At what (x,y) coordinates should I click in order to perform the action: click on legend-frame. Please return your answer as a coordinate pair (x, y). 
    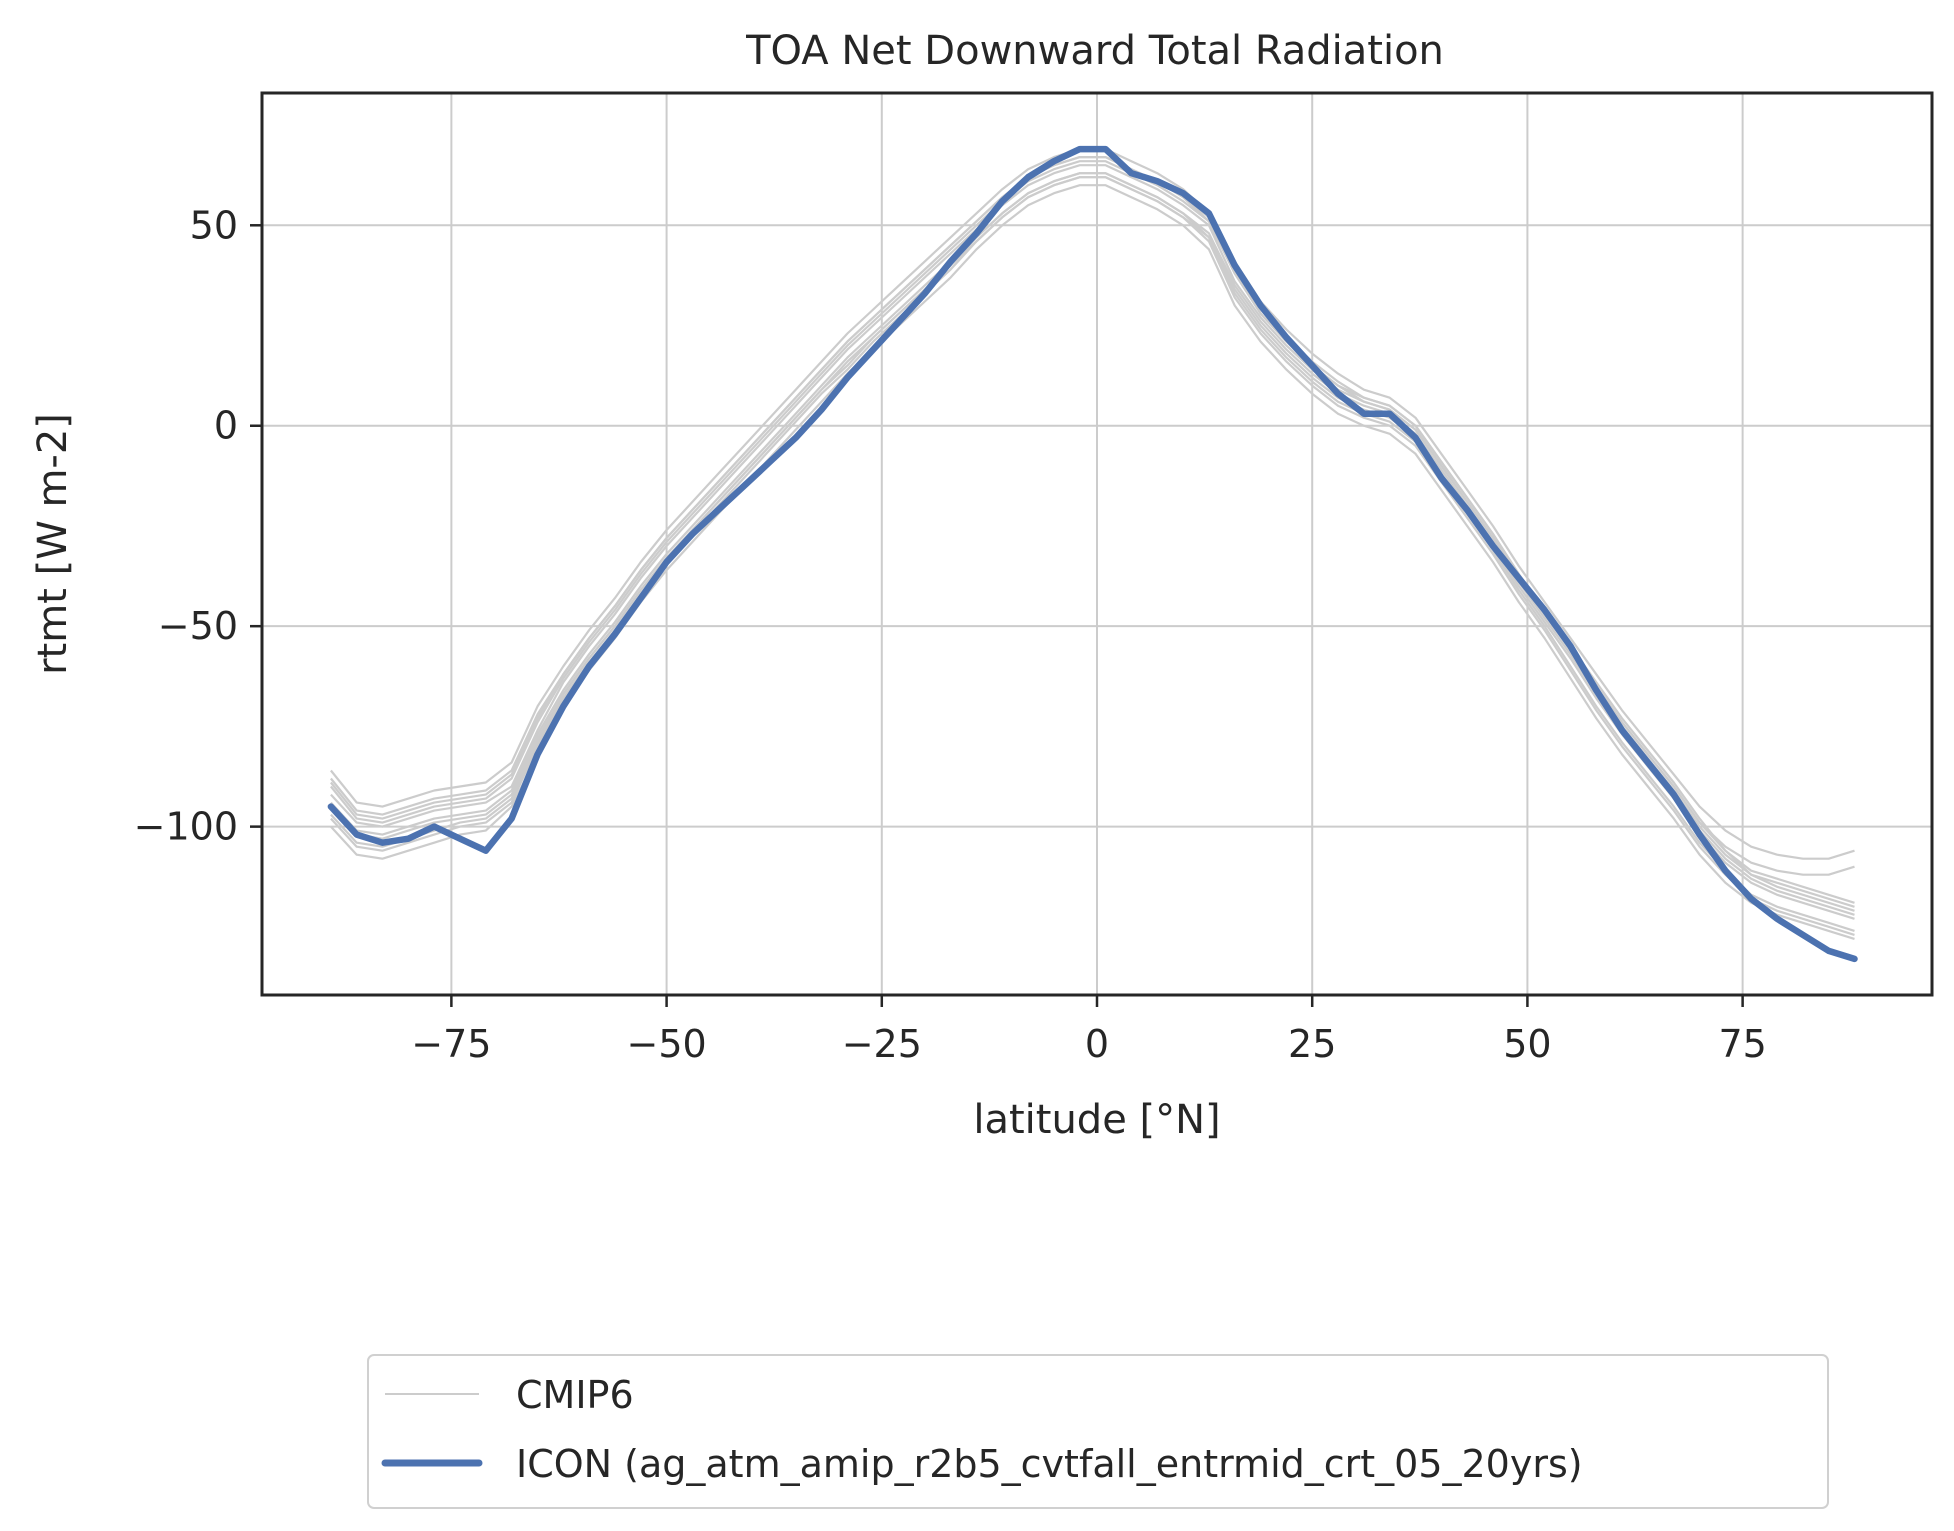
    Looking at the image, I should click on (1098, 1431).